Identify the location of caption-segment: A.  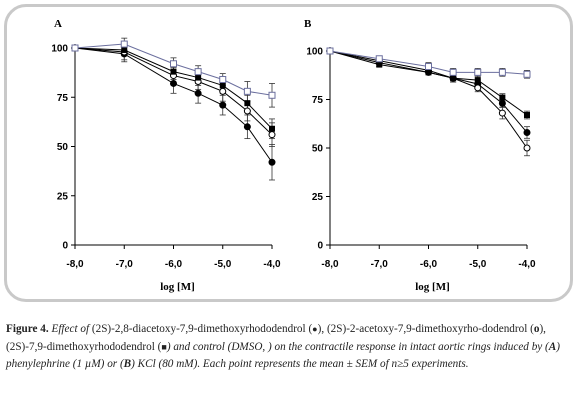
(552, 346).